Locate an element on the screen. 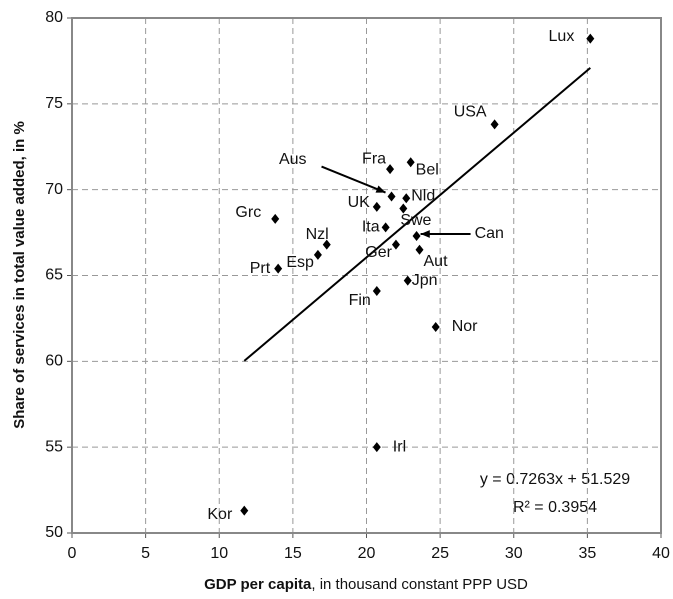 This screenshot has height=599, width=673. y-tick-label: 60 is located at coordinates (54, 361).